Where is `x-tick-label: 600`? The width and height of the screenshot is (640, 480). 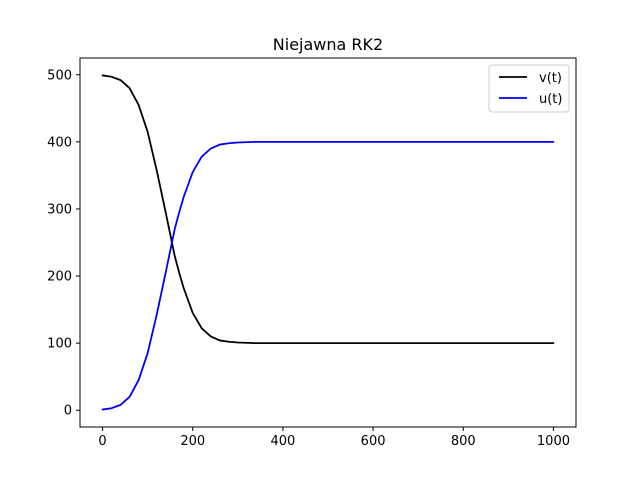
x-tick-label: 600 is located at coordinates (373, 441).